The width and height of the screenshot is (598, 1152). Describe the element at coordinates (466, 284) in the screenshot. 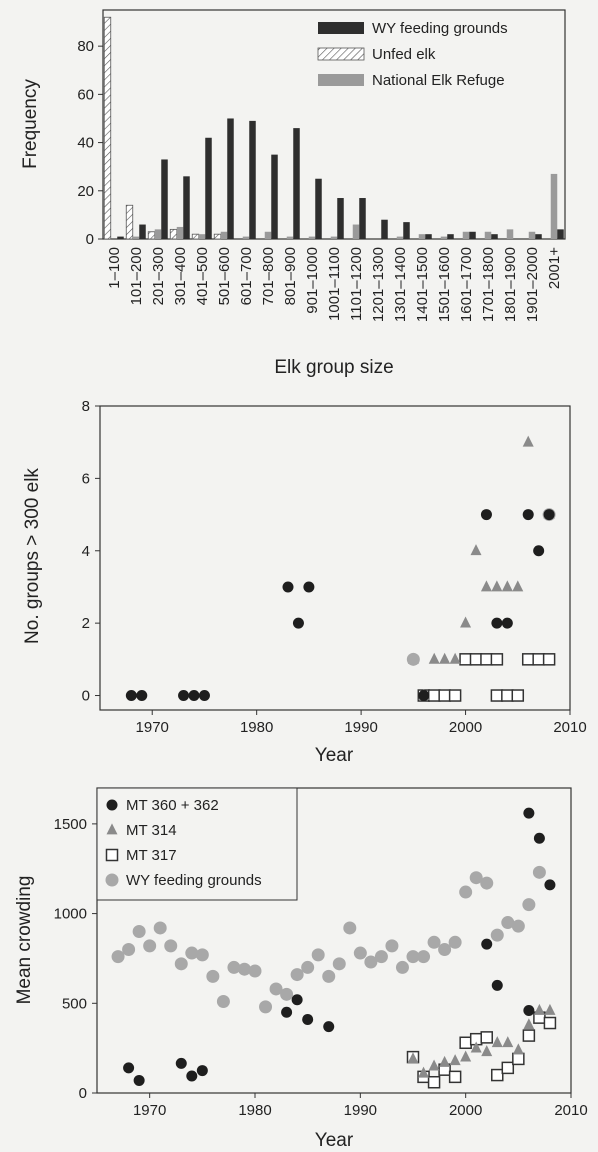

I see `x-tick-label: 1601–1700` at that location.